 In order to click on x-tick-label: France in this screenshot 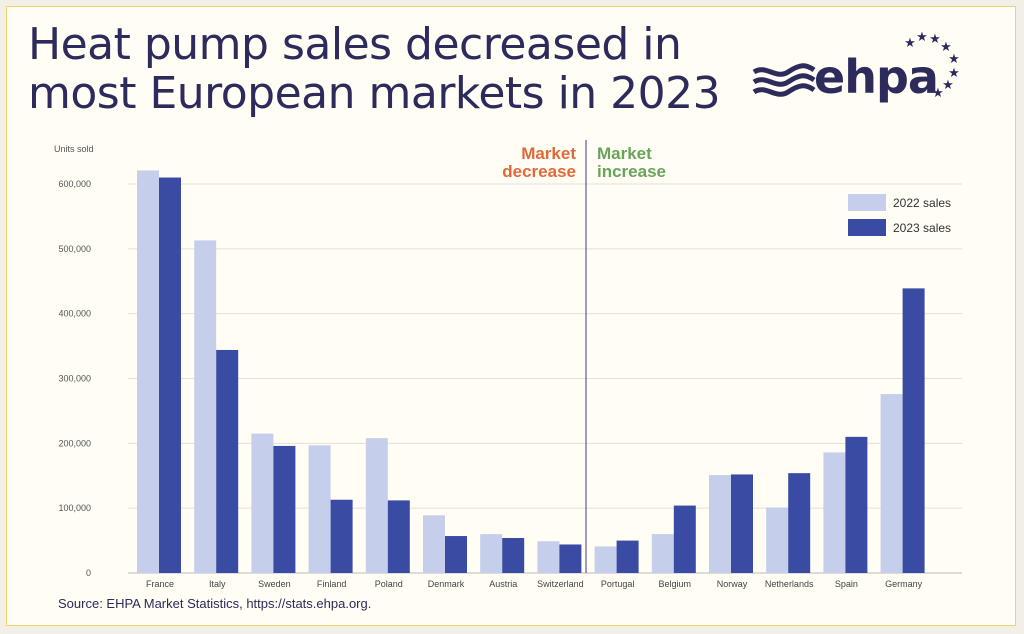, I will do `click(160, 584)`.